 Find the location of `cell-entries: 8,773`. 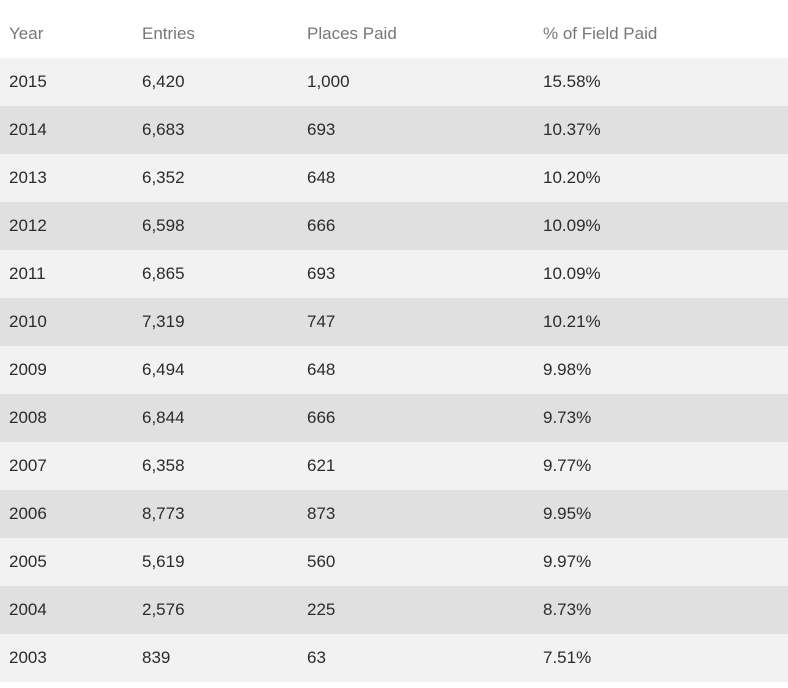

cell-entries: 8,773 is located at coordinates (163, 513).